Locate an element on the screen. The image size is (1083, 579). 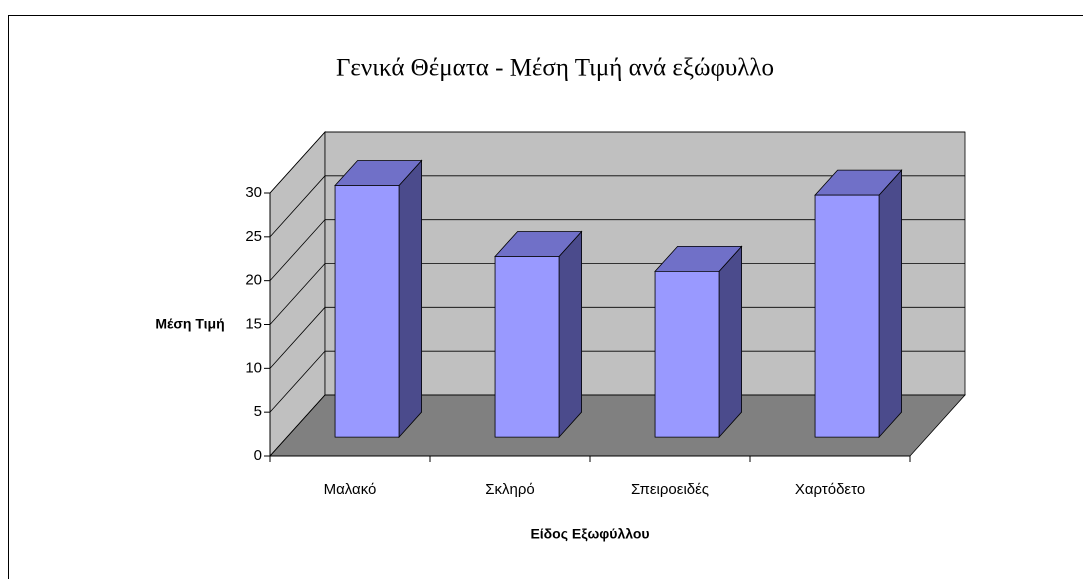
y-tick-label: 10 is located at coordinates (253, 367).